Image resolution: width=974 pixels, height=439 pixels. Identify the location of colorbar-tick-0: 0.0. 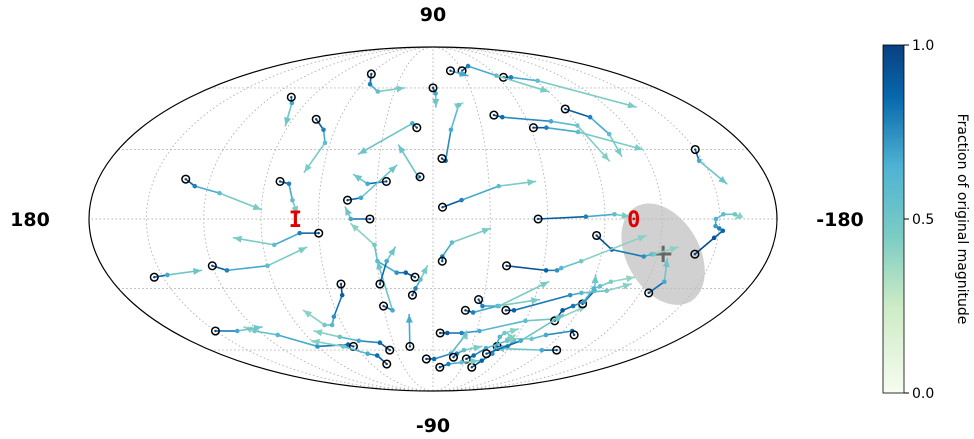
(923, 394).